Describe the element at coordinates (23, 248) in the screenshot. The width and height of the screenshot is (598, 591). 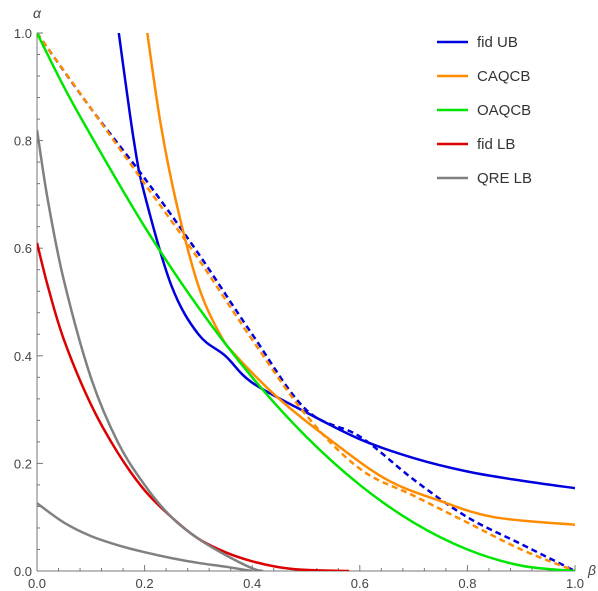
I see `y-tick-label: 0.6` at that location.